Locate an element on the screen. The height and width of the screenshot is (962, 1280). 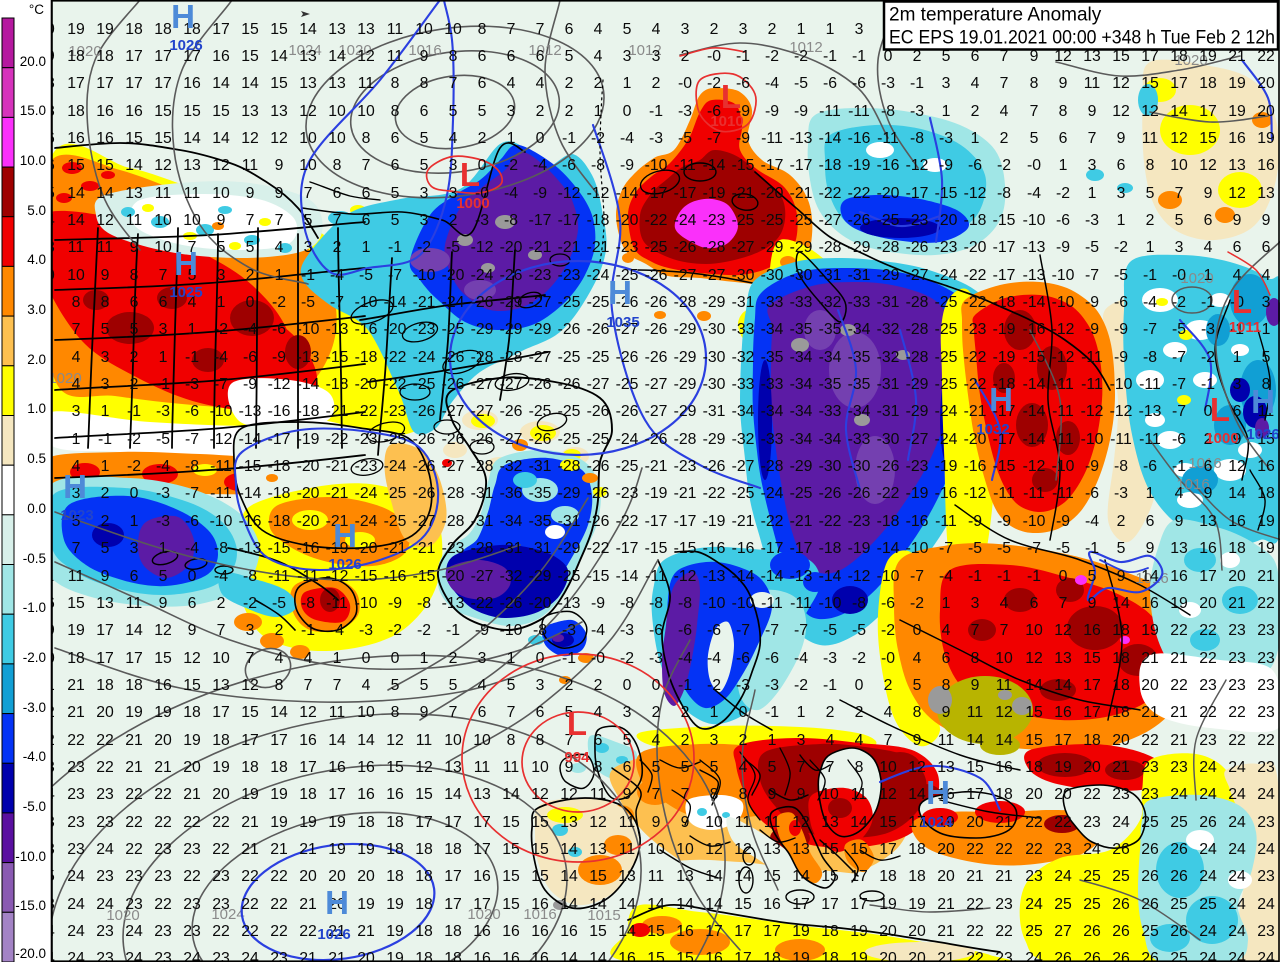
svg-text: 26 is located at coordinates (1121, 956).